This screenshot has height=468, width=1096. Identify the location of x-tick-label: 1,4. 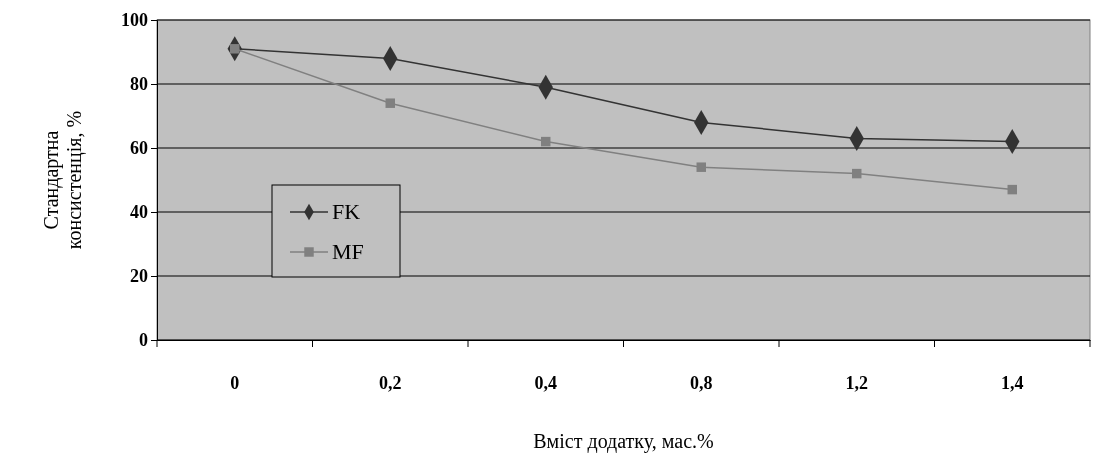
(1012, 382).